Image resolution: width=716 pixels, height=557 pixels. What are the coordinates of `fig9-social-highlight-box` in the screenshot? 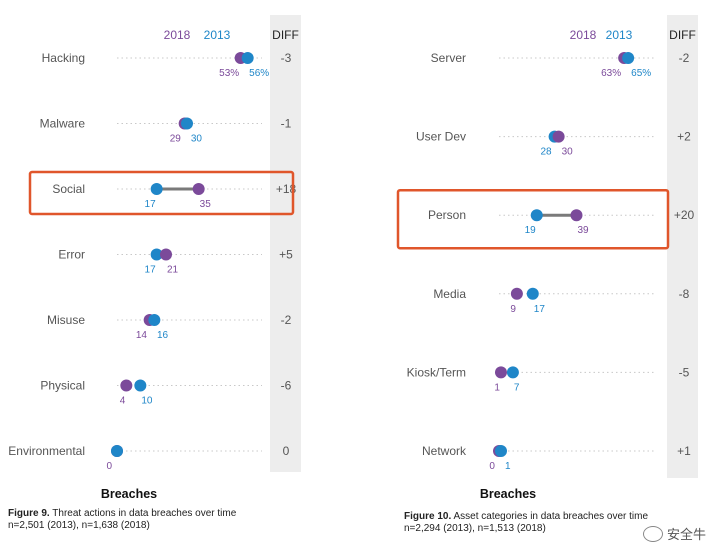 It's located at (161, 193).